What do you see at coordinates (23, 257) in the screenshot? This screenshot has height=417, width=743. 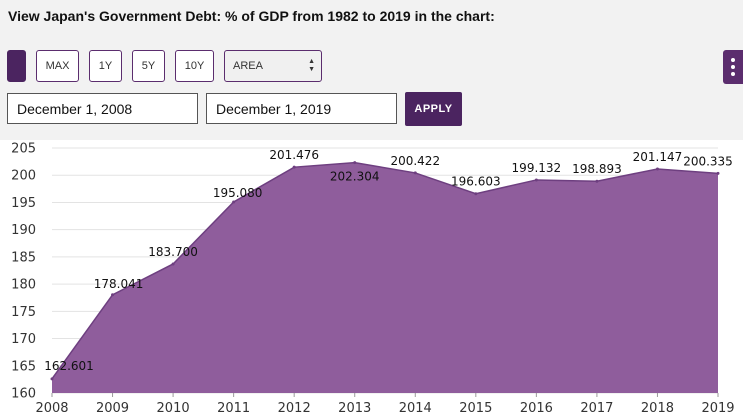 I see `y-tick-label: 185` at bounding box center [23, 257].